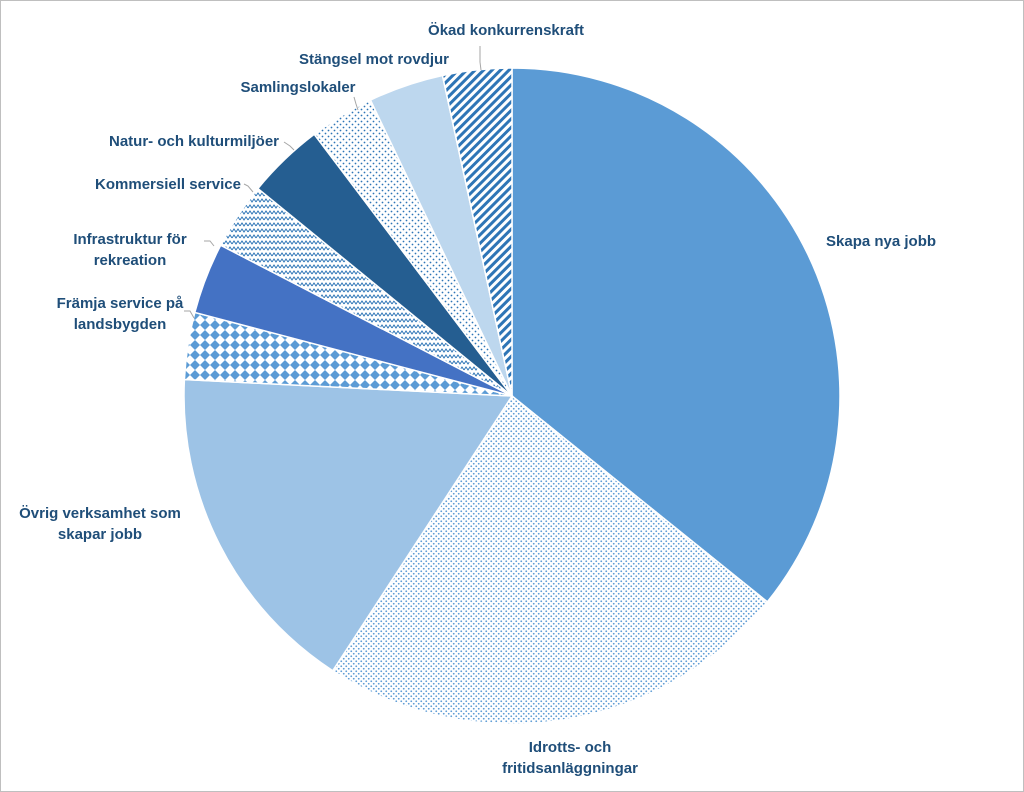  Describe the element at coordinates (168, 184) in the screenshot. I see `slice-label-6: Kommersiell service` at that location.